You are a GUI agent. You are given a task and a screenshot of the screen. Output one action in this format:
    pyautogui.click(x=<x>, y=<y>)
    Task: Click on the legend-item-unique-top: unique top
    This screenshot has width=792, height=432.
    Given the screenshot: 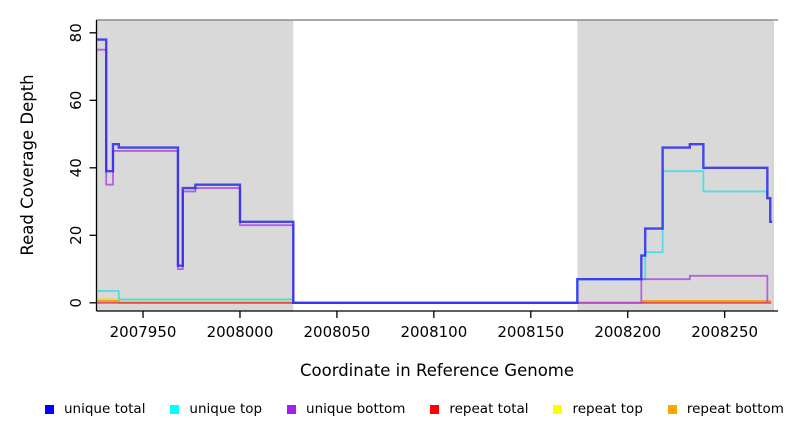 What is the action you would take?
    pyautogui.click(x=216, y=409)
    